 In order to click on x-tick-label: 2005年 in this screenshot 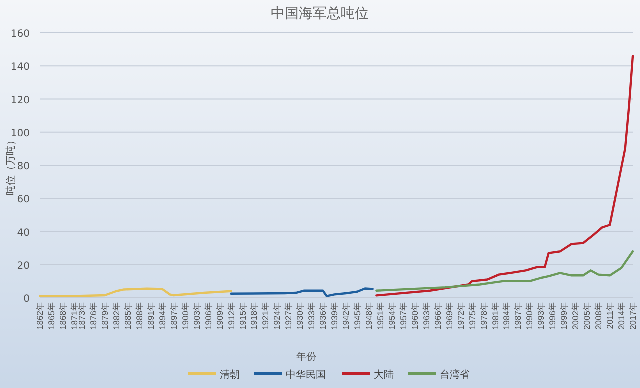, I will do `click(587, 316)`.